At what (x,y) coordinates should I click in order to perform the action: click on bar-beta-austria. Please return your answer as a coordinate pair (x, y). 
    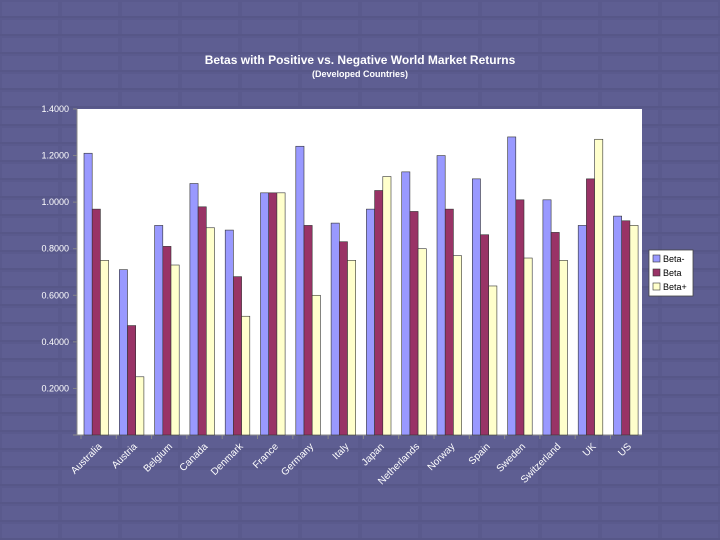
    Looking at the image, I should click on (131, 380).